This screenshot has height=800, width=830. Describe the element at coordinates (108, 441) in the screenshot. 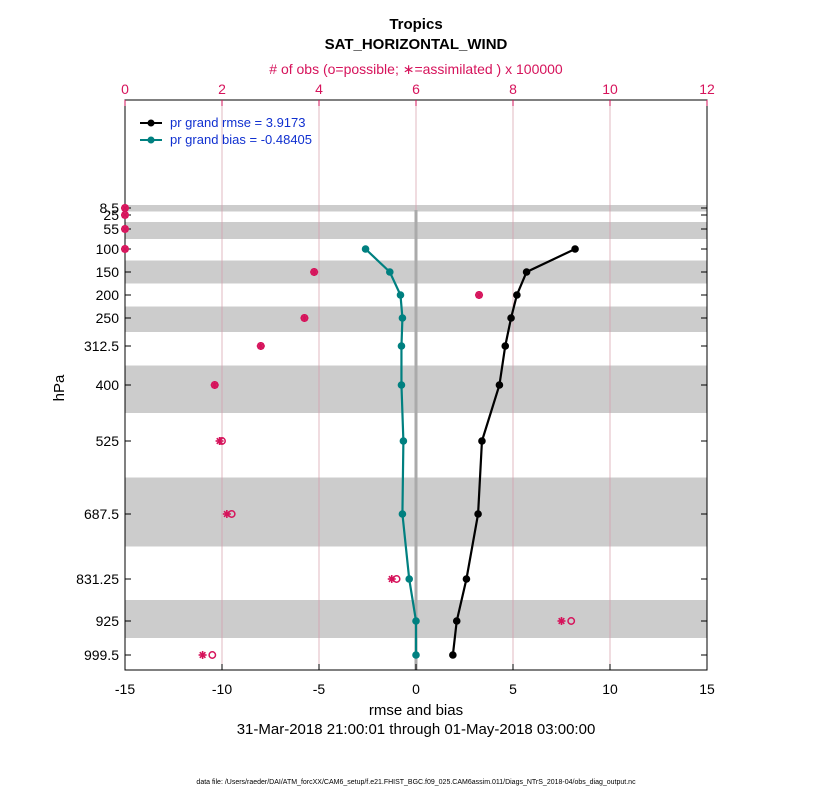

I see `y-tick-label: 525` at that location.